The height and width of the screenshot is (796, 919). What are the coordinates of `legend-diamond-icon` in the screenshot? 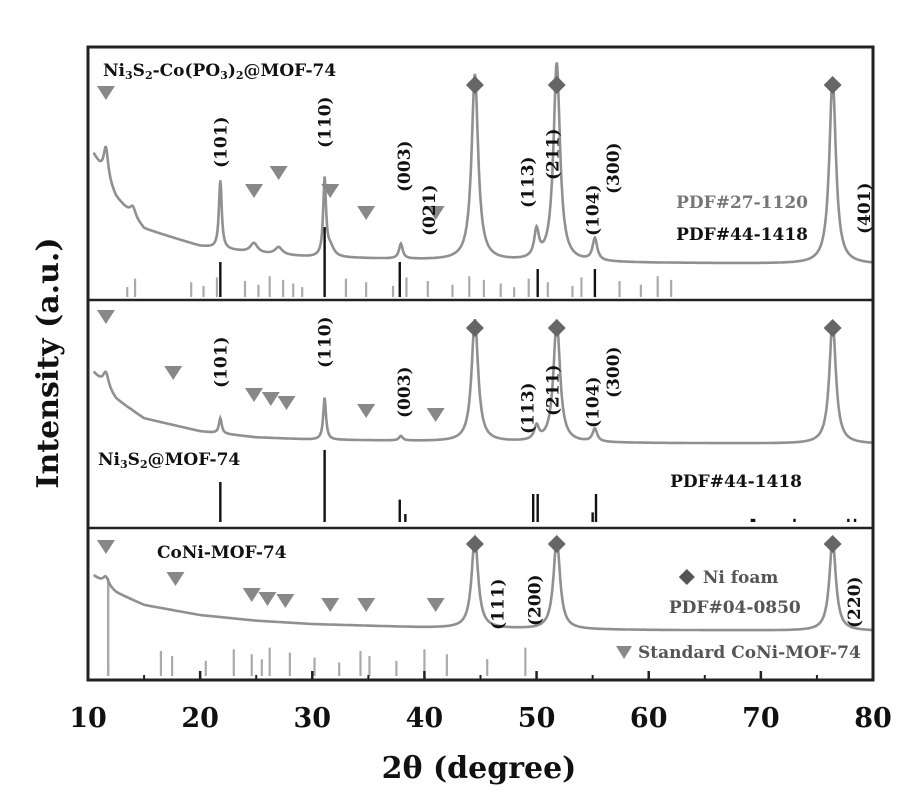 It's located at (687, 577).